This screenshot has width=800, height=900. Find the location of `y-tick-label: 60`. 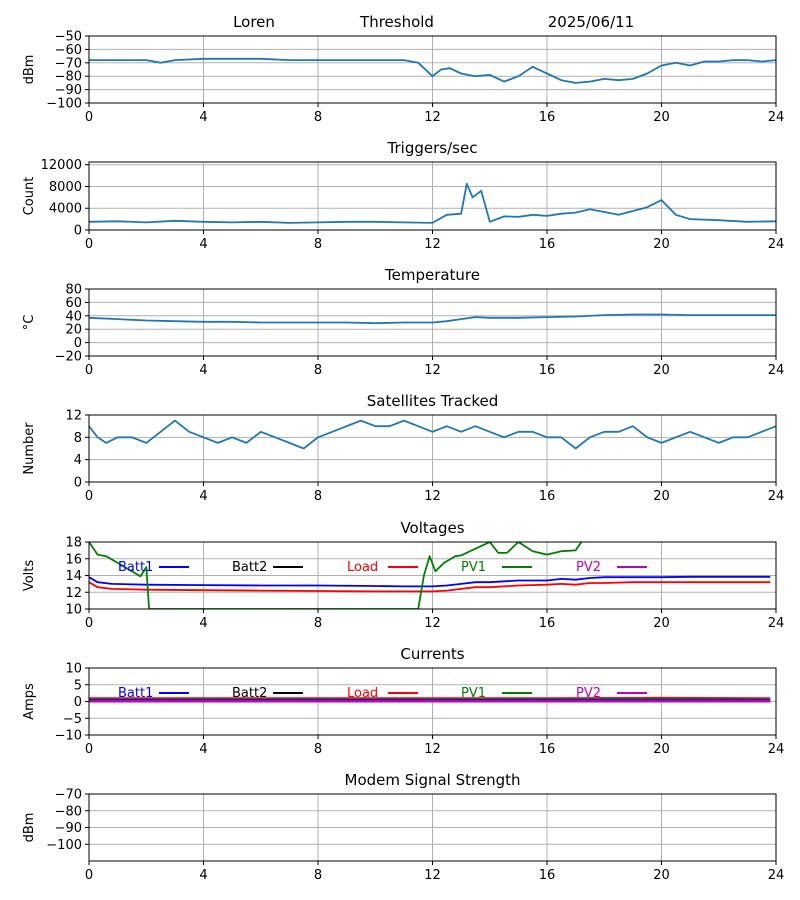

y-tick-label: 60 is located at coordinates (73, 303).